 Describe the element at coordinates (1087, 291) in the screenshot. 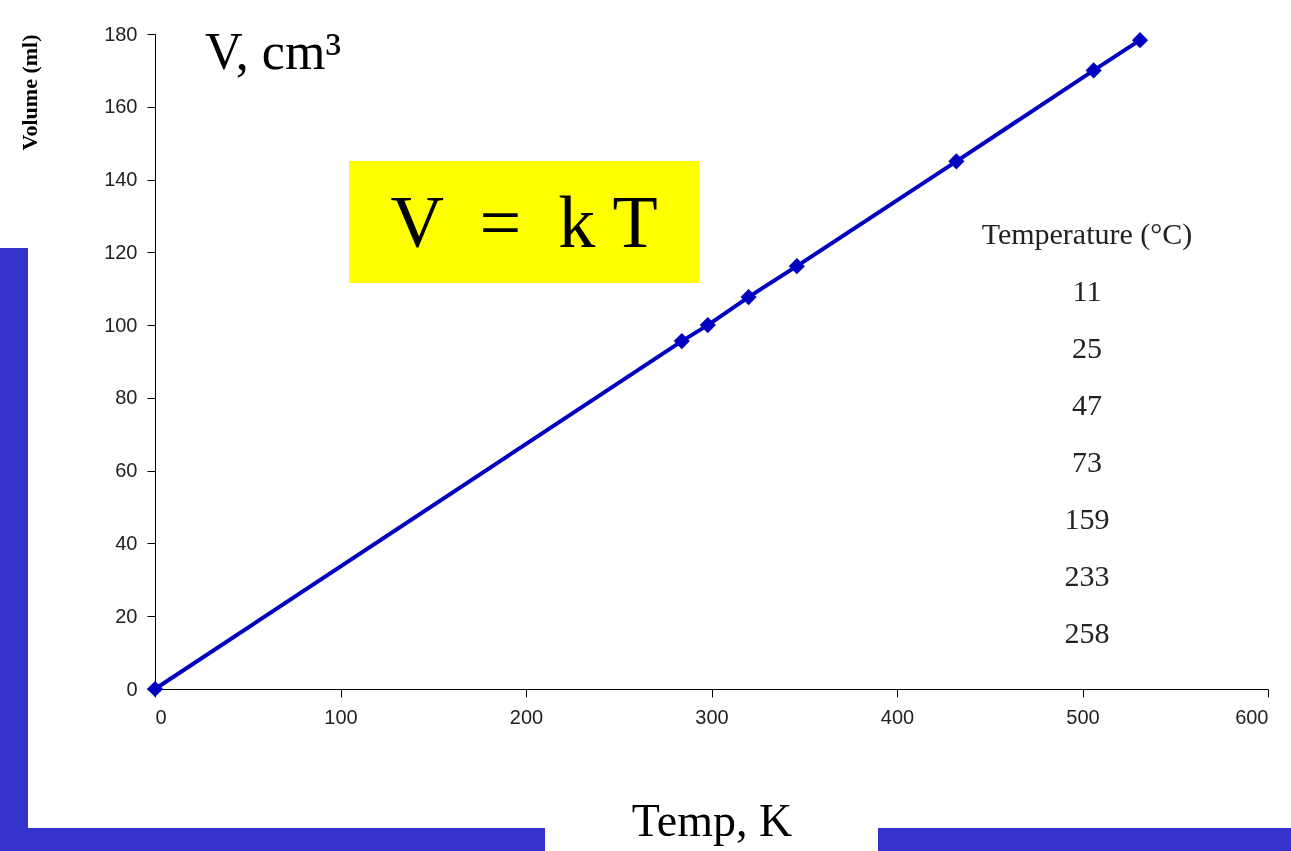

I see `annotation: 11` at that location.